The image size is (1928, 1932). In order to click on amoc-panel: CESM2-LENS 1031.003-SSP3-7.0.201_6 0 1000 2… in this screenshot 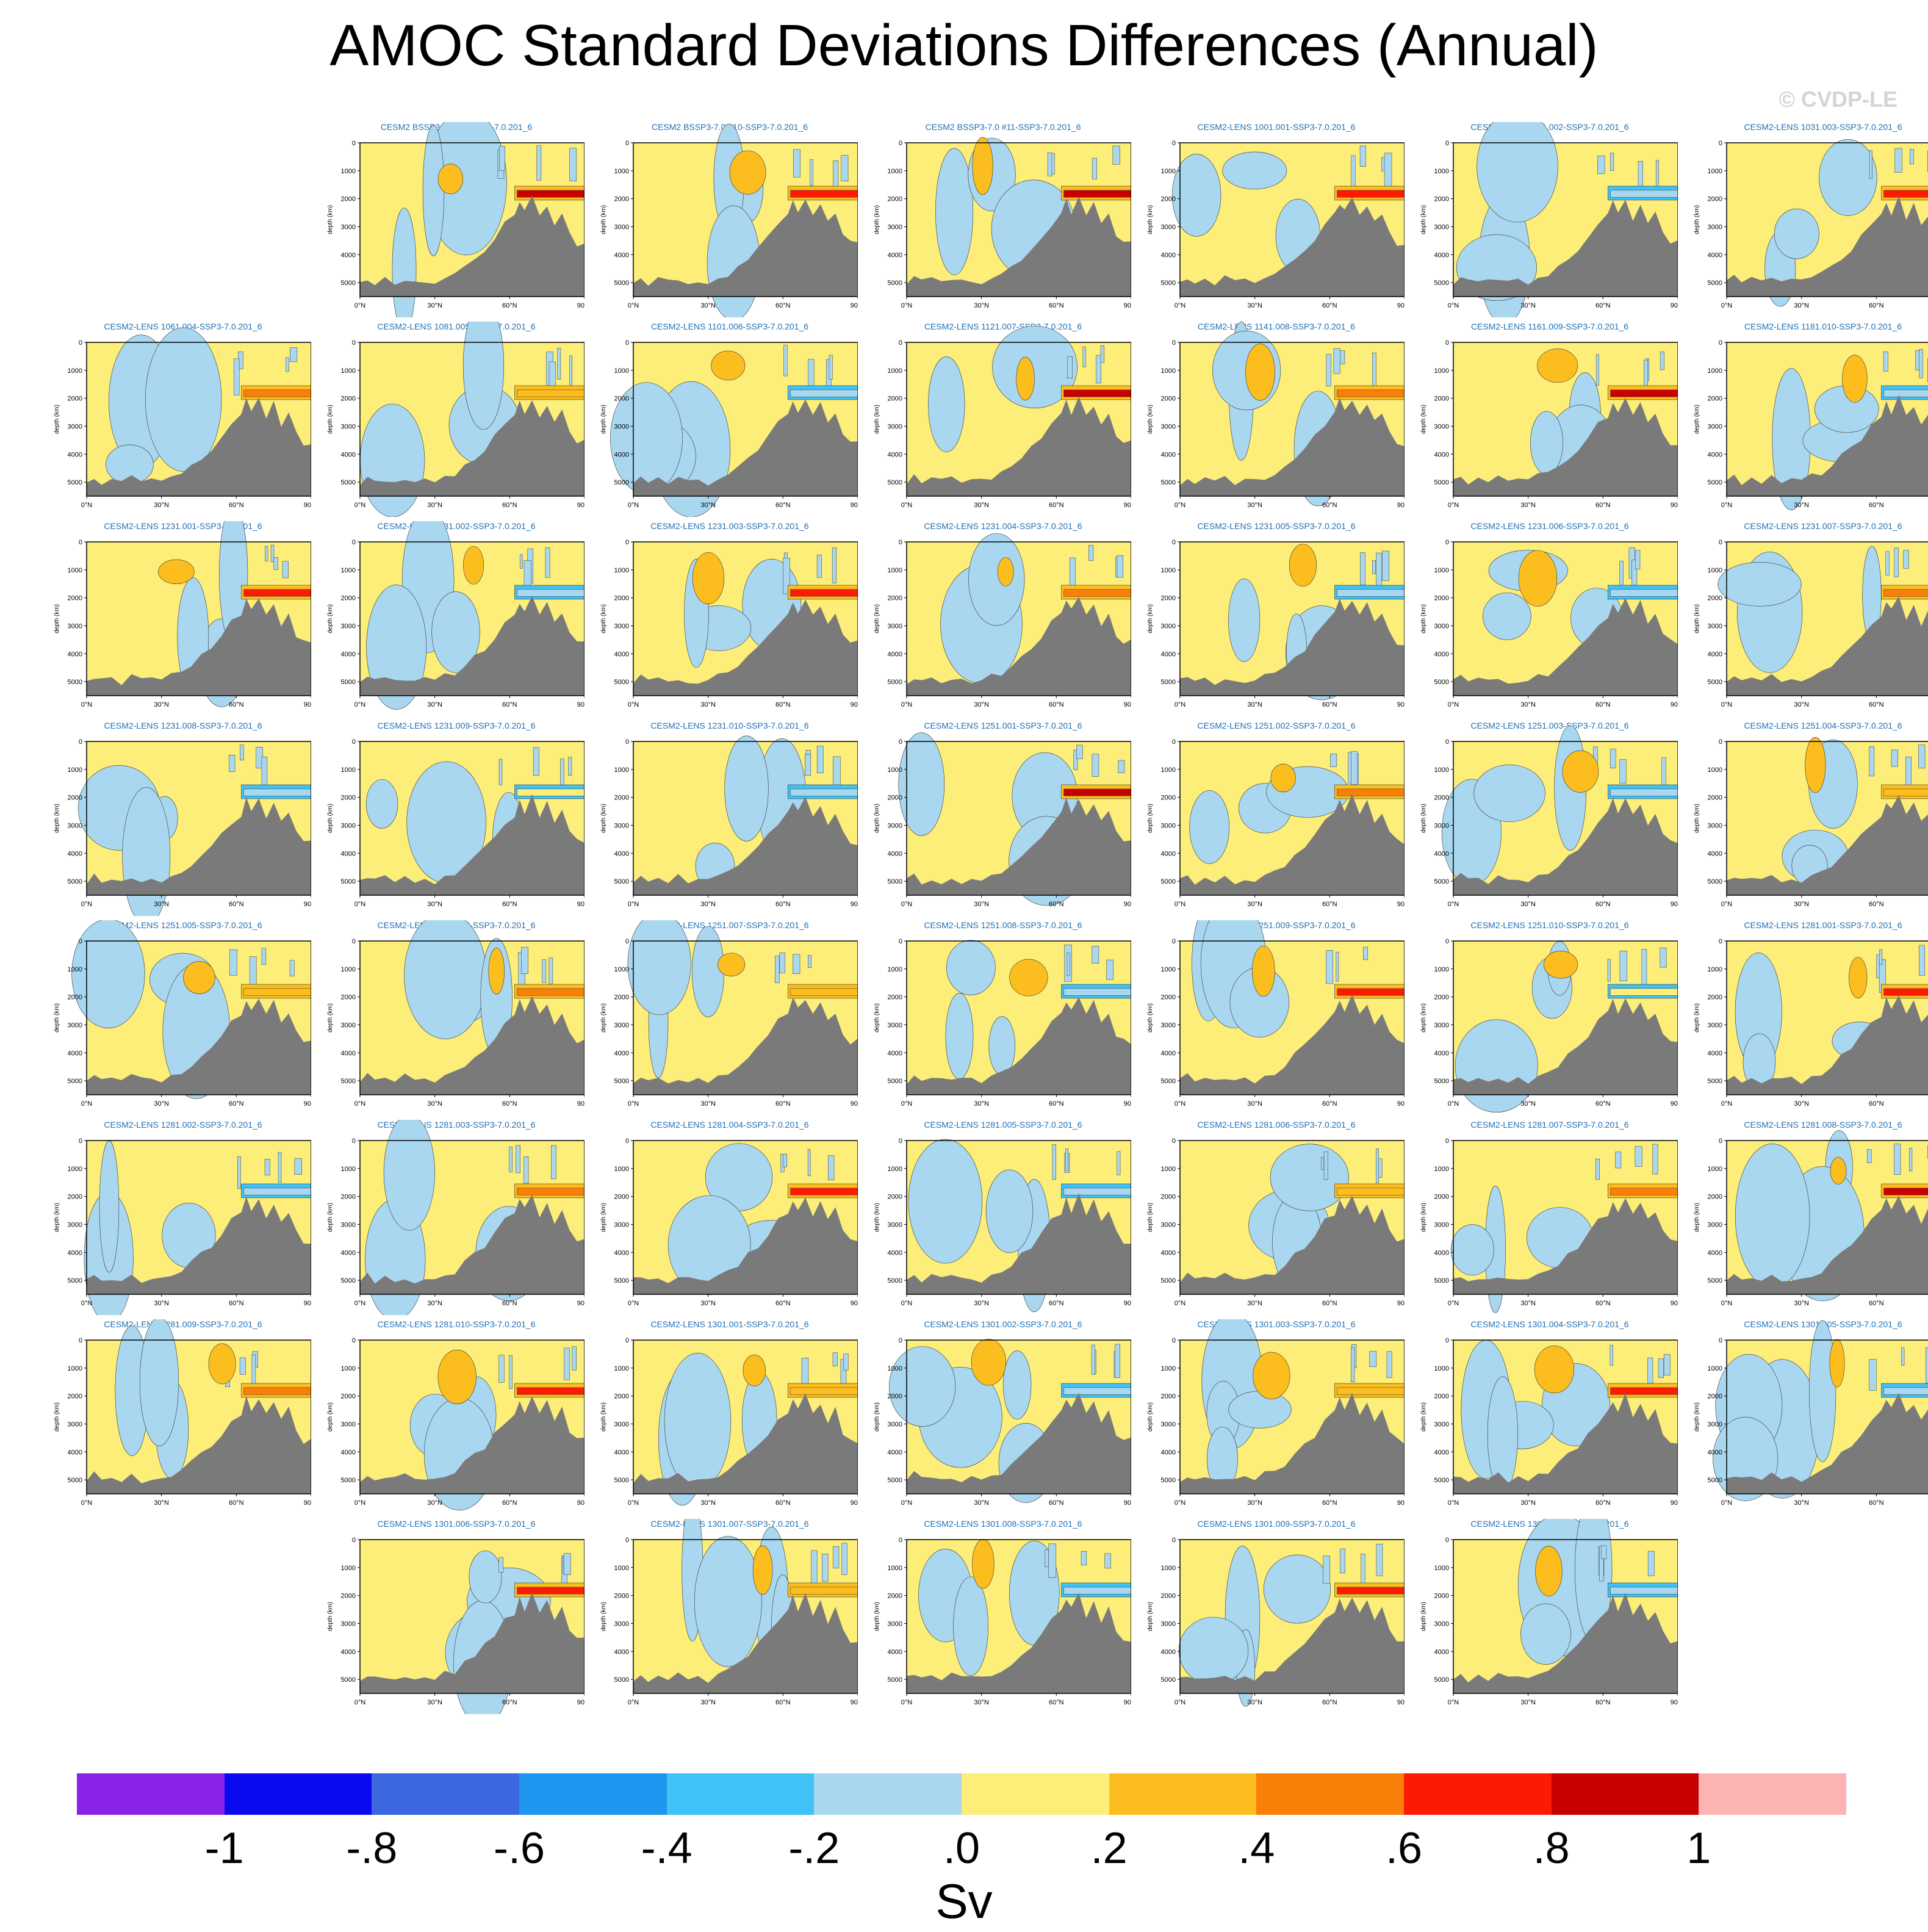, I will do `click(1806, 219)`.